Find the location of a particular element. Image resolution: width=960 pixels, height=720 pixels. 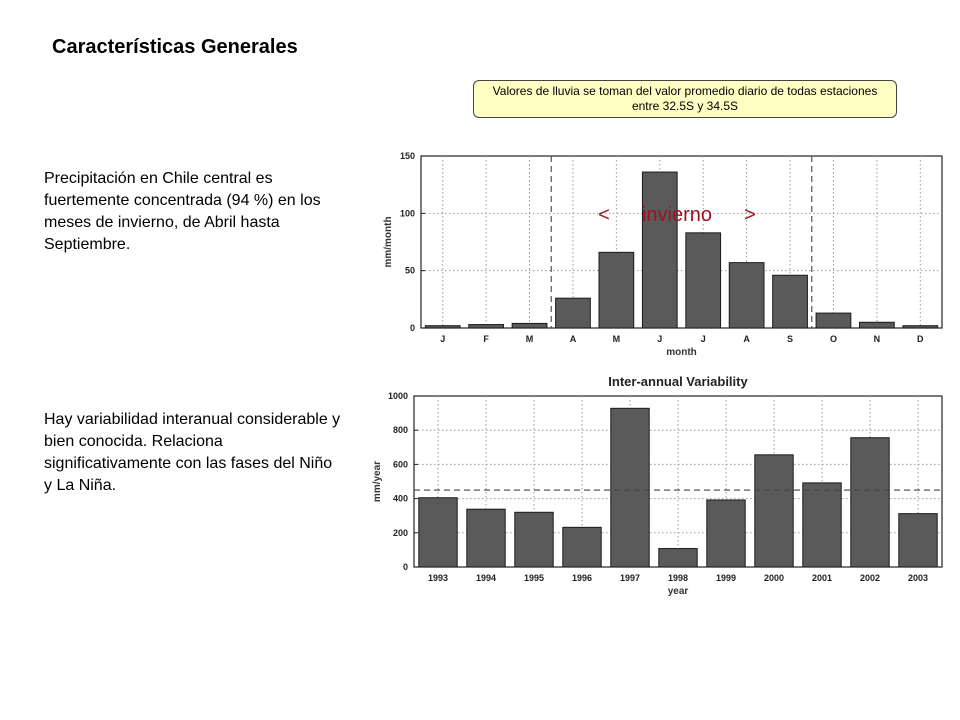

x-axis-label: month is located at coordinates (681, 352).